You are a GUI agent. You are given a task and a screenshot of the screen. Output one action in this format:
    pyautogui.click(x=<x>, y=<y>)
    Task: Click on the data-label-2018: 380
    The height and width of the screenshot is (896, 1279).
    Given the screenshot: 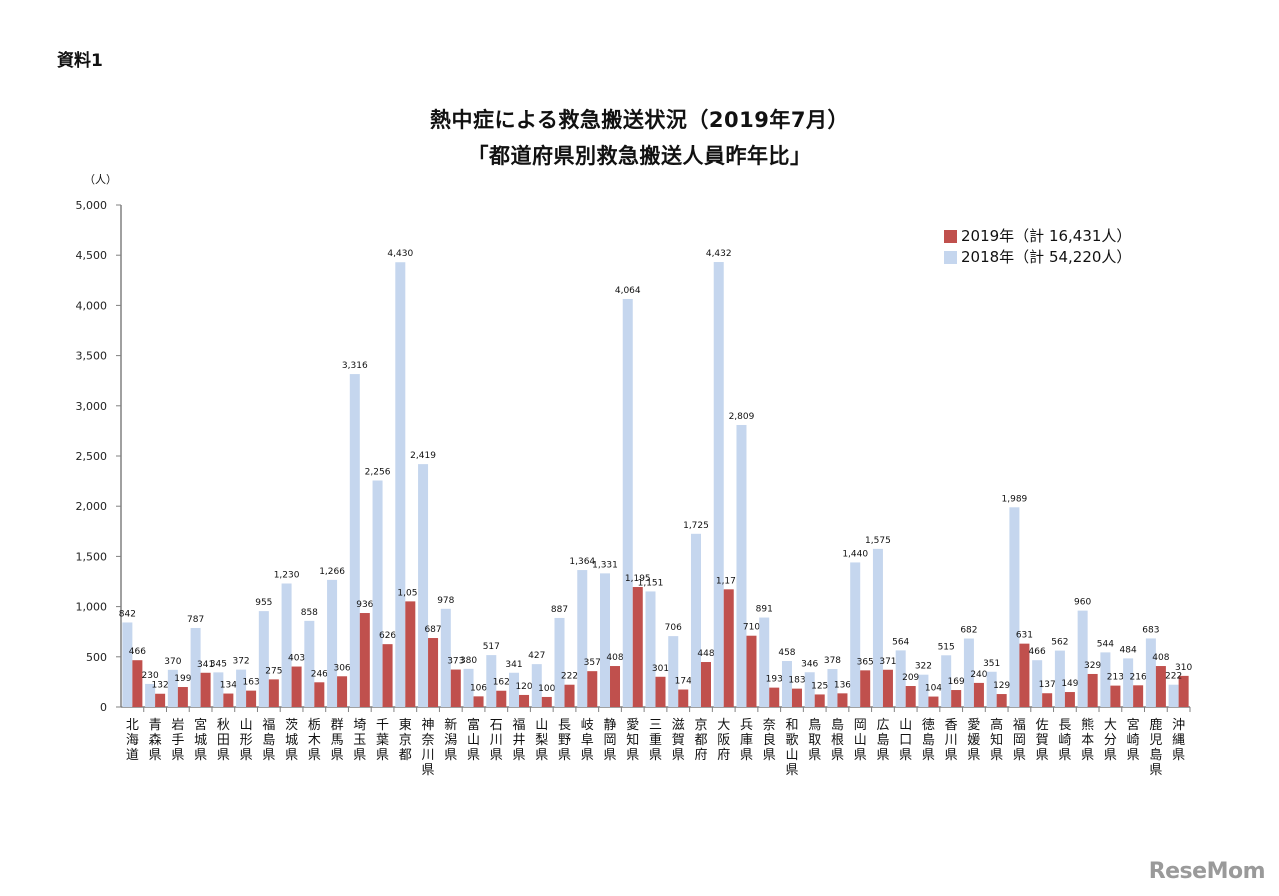 What is the action you would take?
    pyautogui.click(x=468, y=661)
    